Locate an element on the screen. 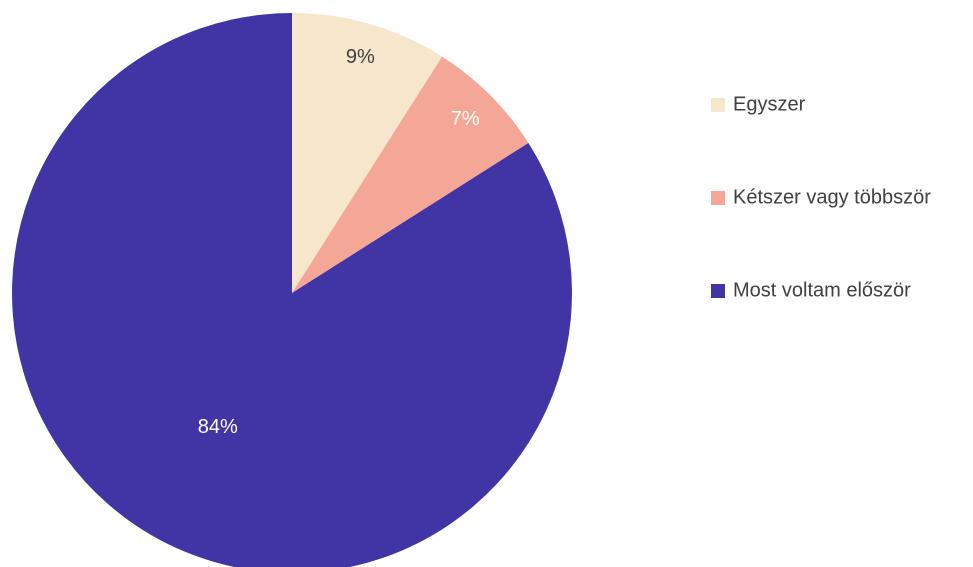 This screenshot has width=973, height=567. data-label: 9% is located at coordinates (360, 57).